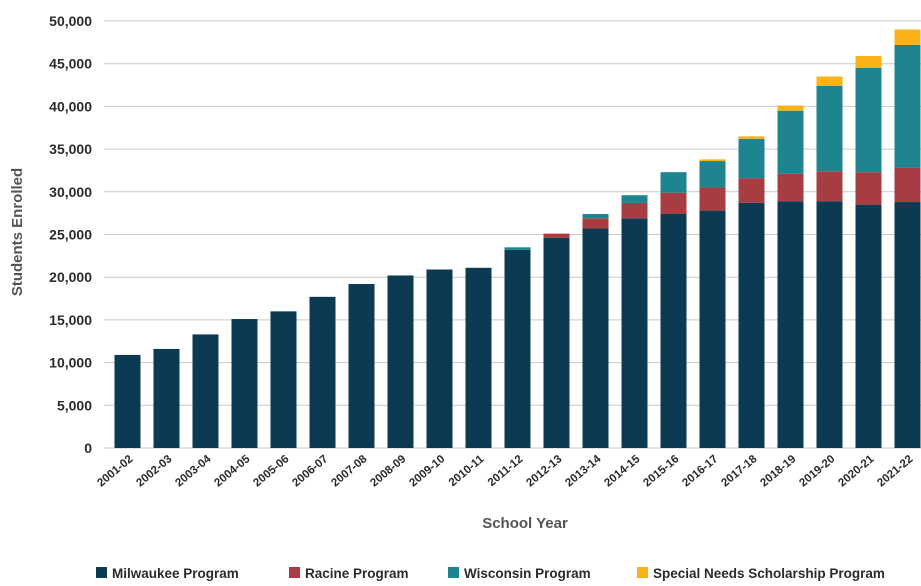 The image size is (921, 586). What do you see at coordinates (661, 471) in the screenshot?
I see `x-tick-label: 2015-16` at bounding box center [661, 471].